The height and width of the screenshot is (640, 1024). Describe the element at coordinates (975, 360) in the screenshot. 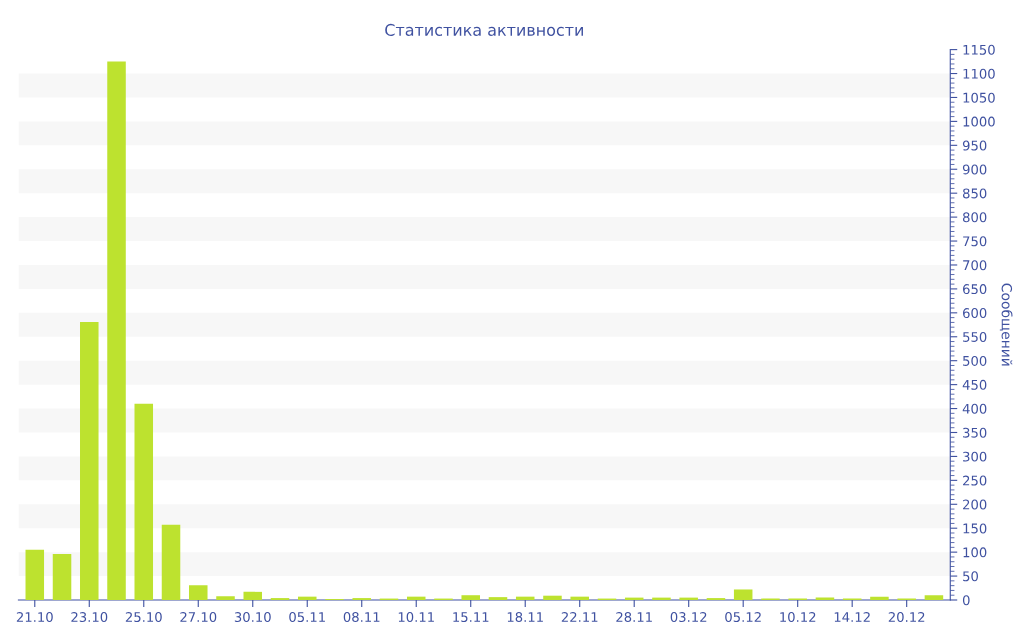

I see `y2-tick-label: 500` at that location.